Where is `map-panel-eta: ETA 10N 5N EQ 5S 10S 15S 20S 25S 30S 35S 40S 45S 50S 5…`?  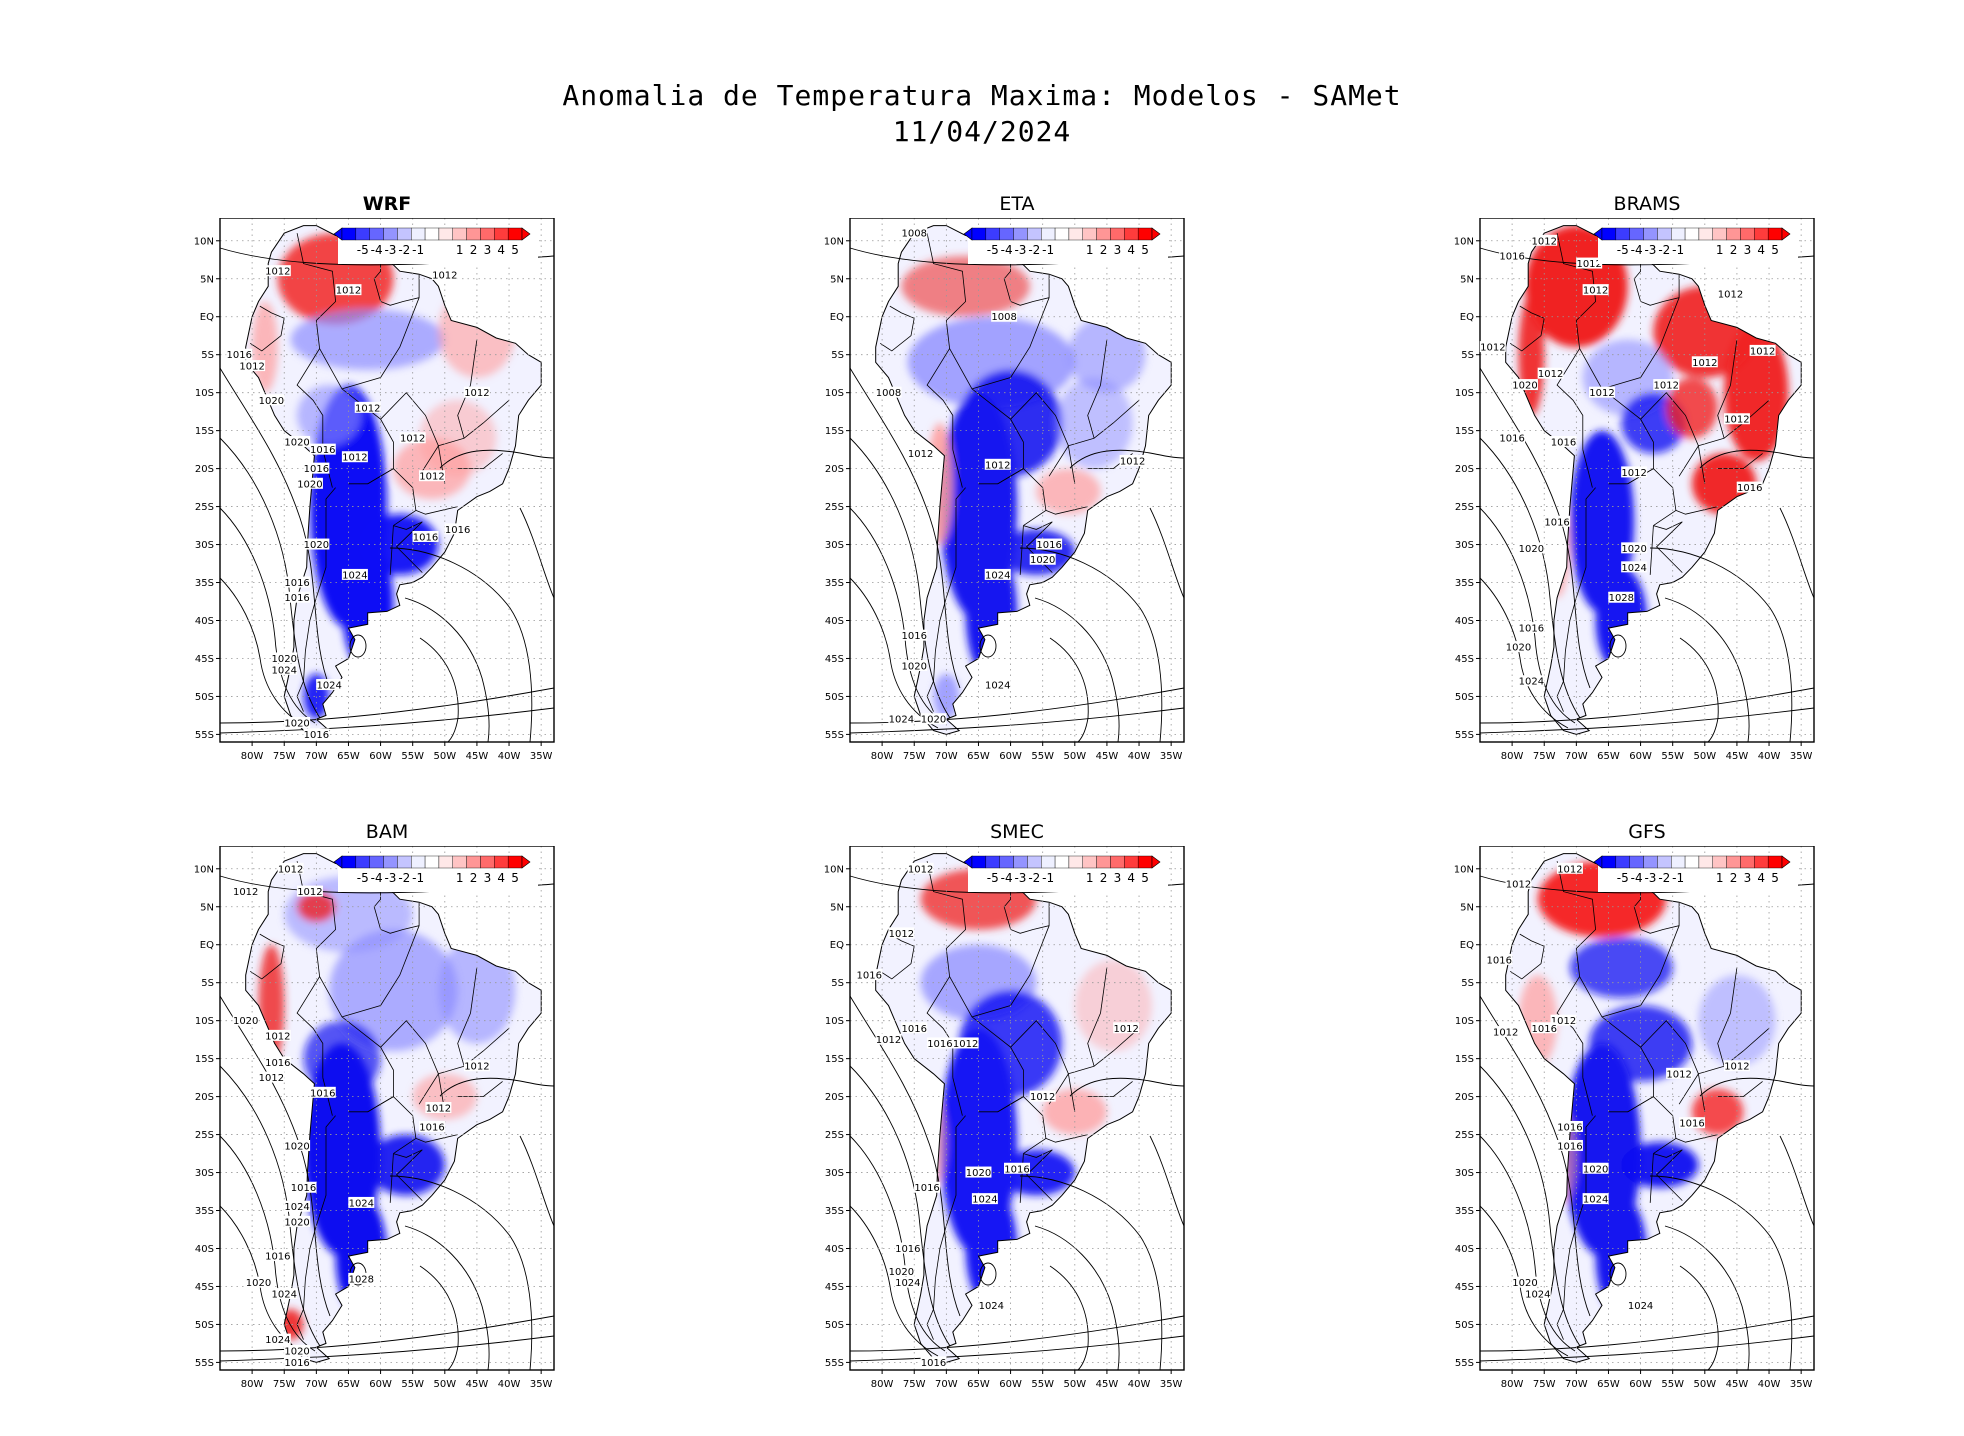
map-panel-eta: ETA 10N 5N EQ 5S 10S 15S 20S 25S 30S 35S 40S 45S 50S 5… is located at coordinates (1002, 484).